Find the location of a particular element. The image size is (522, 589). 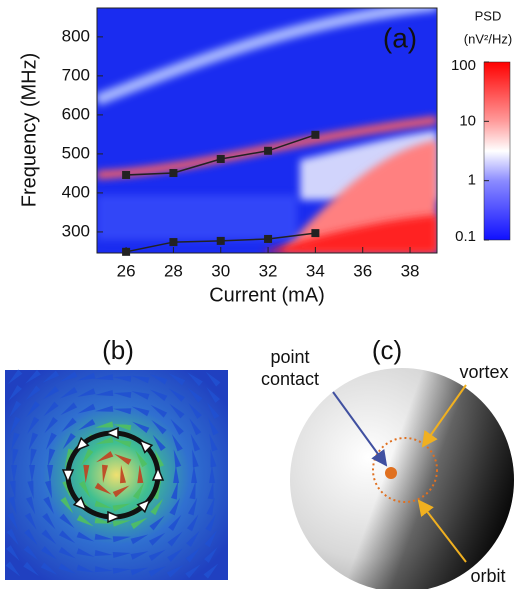

vector-arrows is located at coordinates (113, 474).